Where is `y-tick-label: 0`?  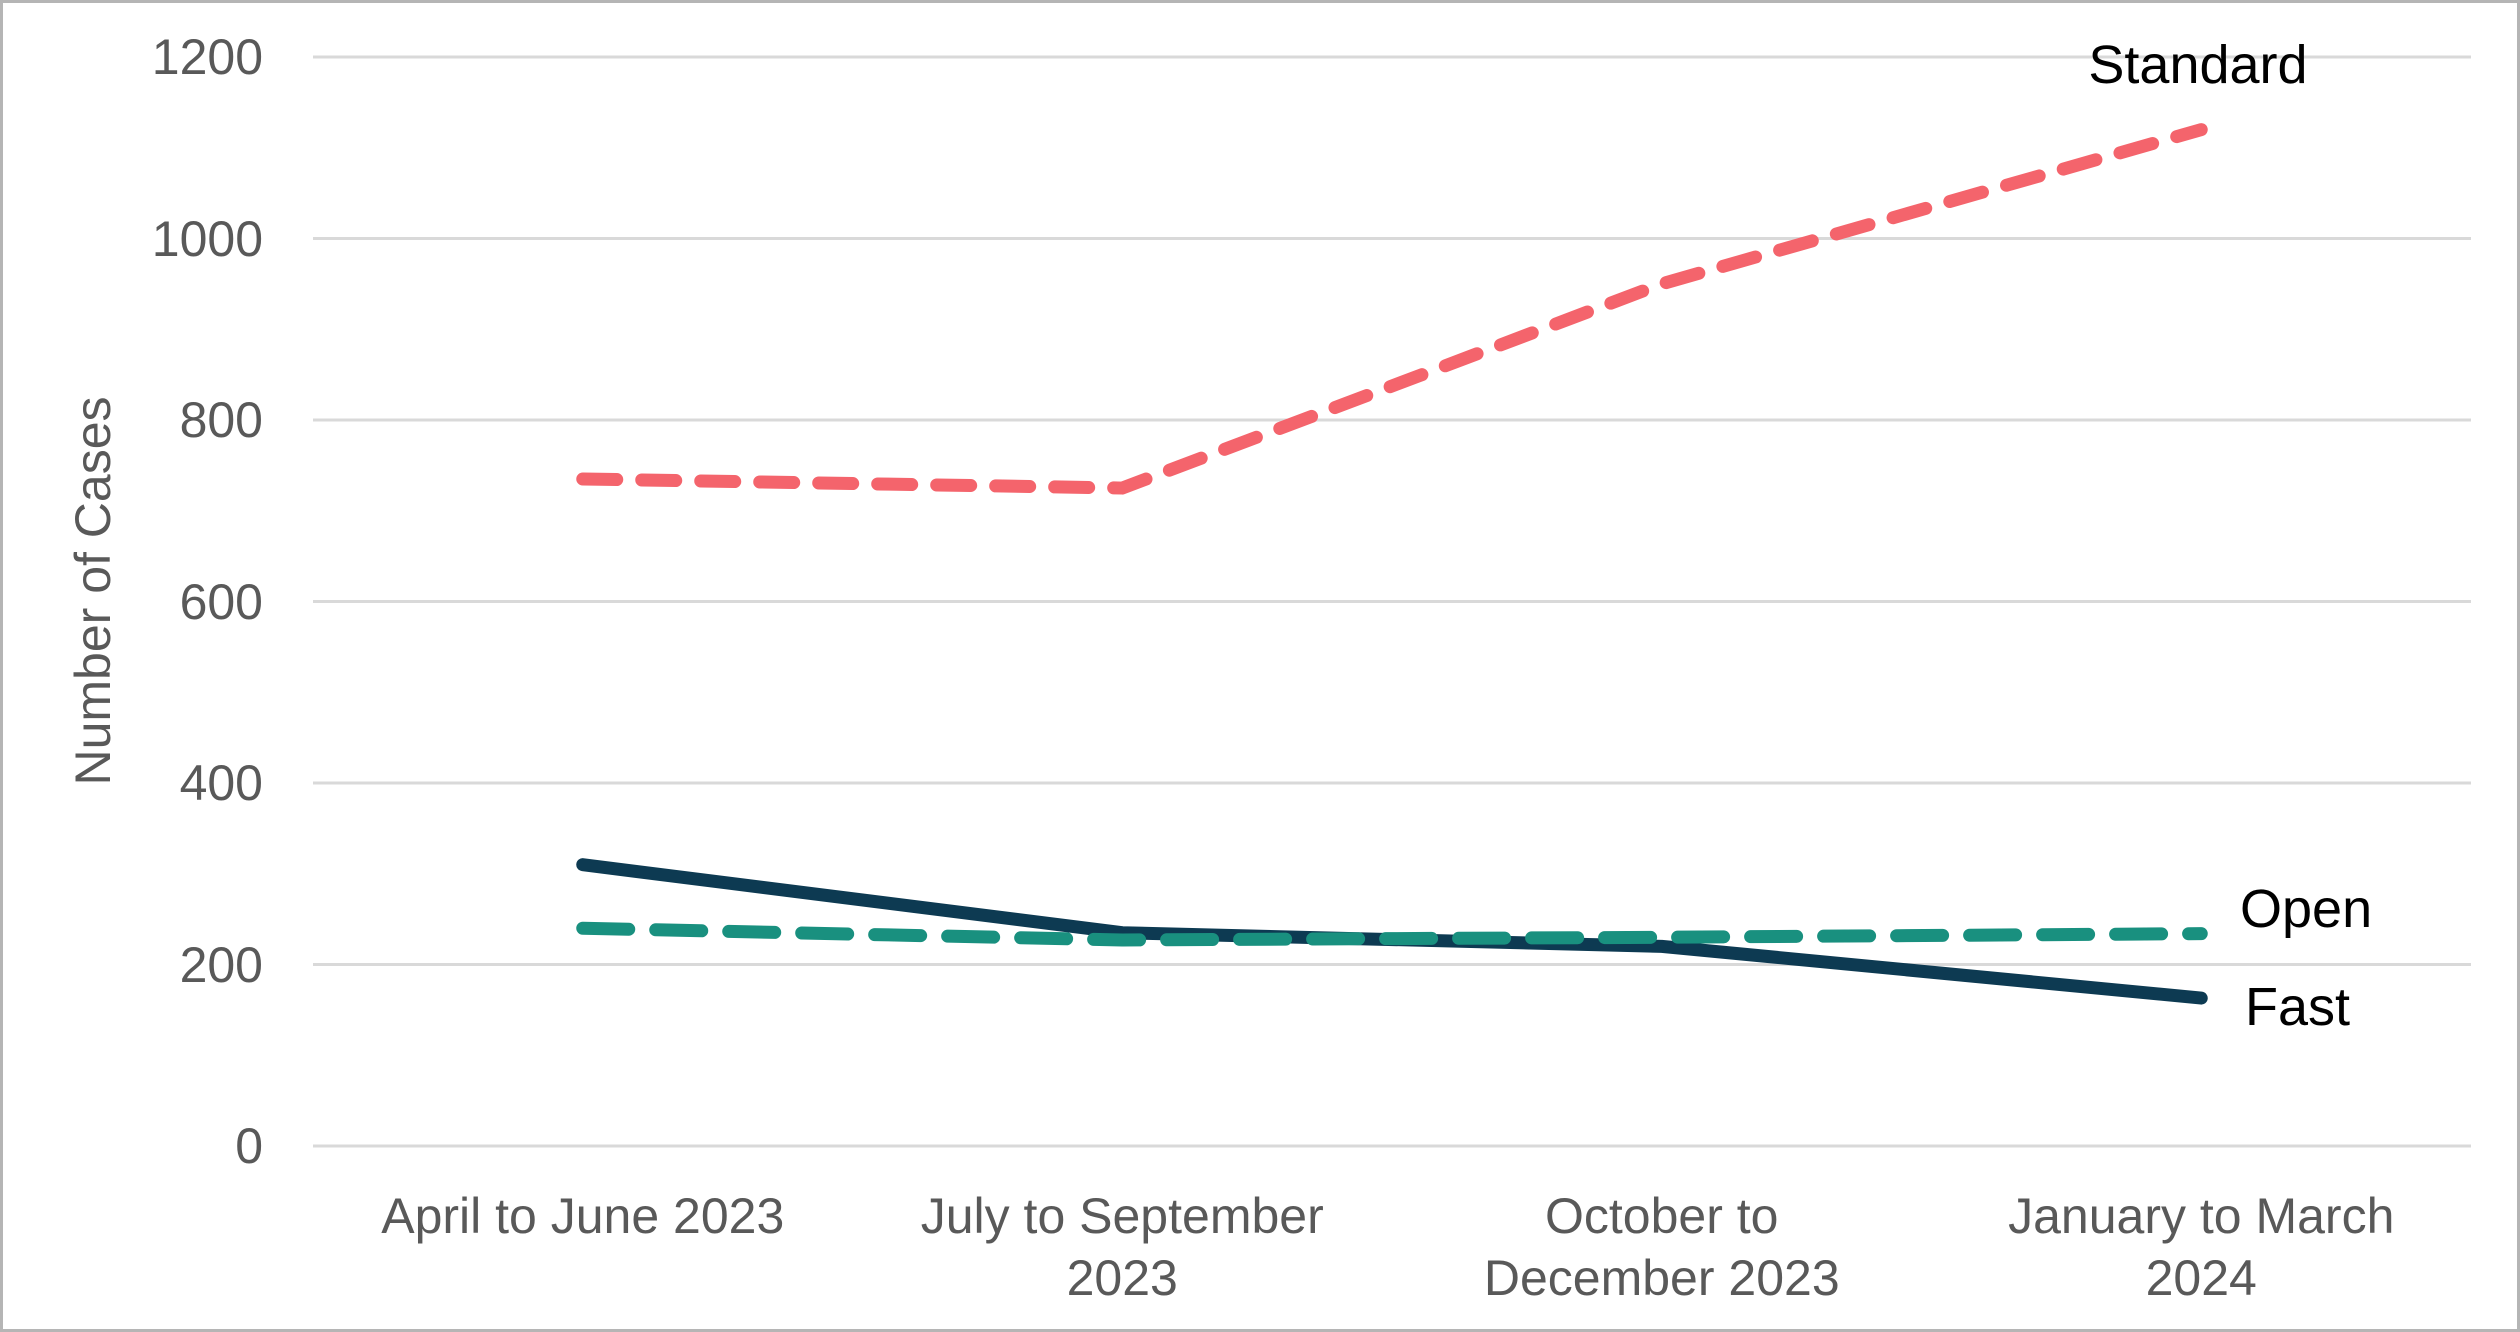
y-tick-label: 0 is located at coordinates (249, 1146).